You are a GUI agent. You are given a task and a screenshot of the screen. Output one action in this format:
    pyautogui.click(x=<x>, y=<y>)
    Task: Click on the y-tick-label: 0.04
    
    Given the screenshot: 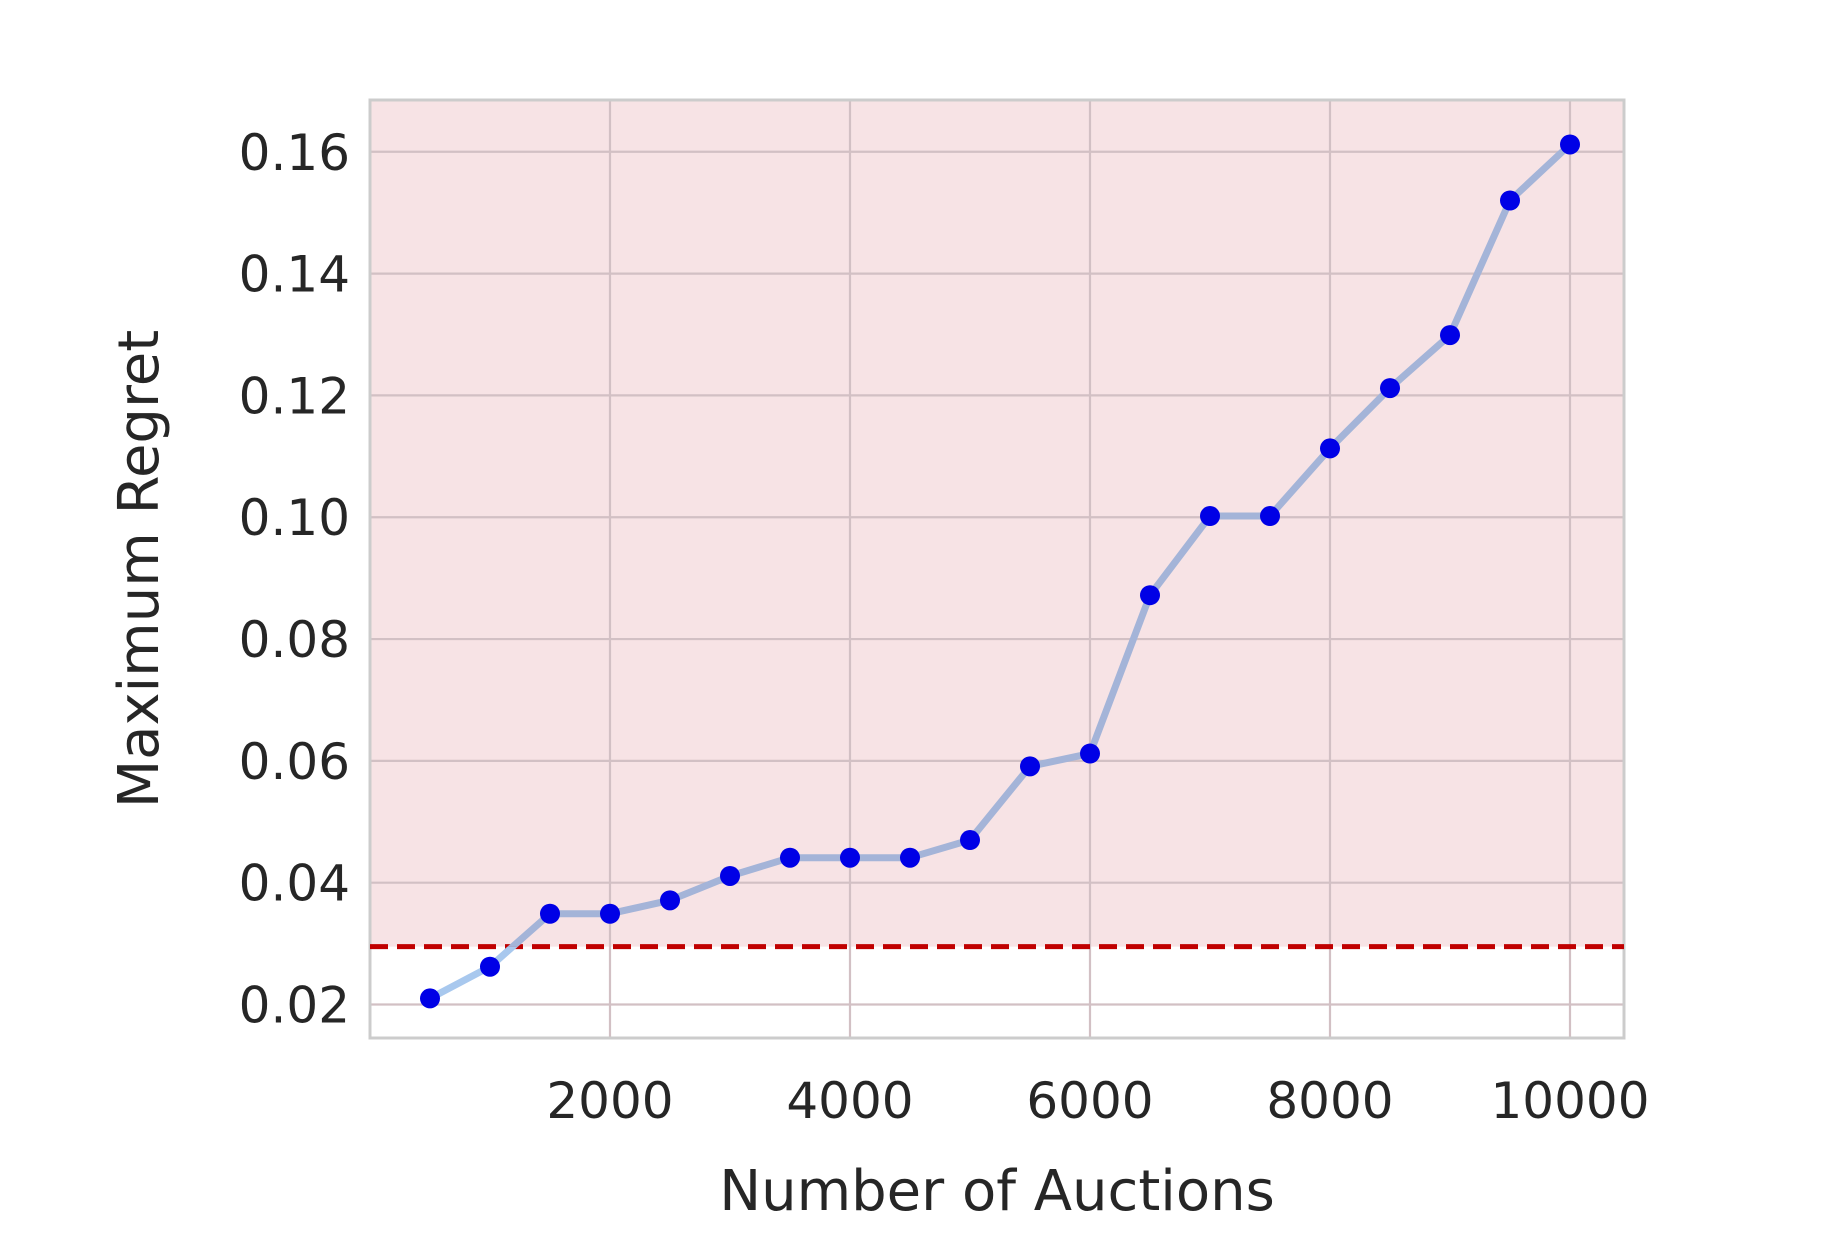 What is the action you would take?
    pyautogui.click(x=294, y=884)
    